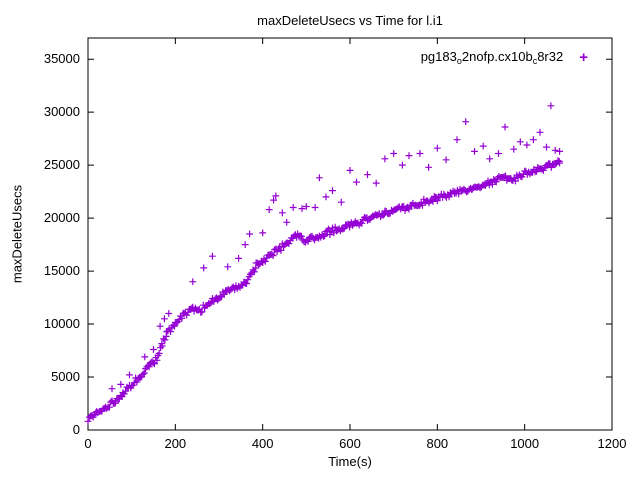 The width and height of the screenshot is (640, 480). Describe the element at coordinates (524, 443) in the screenshot. I see `x-tick-label: 1000` at that location.